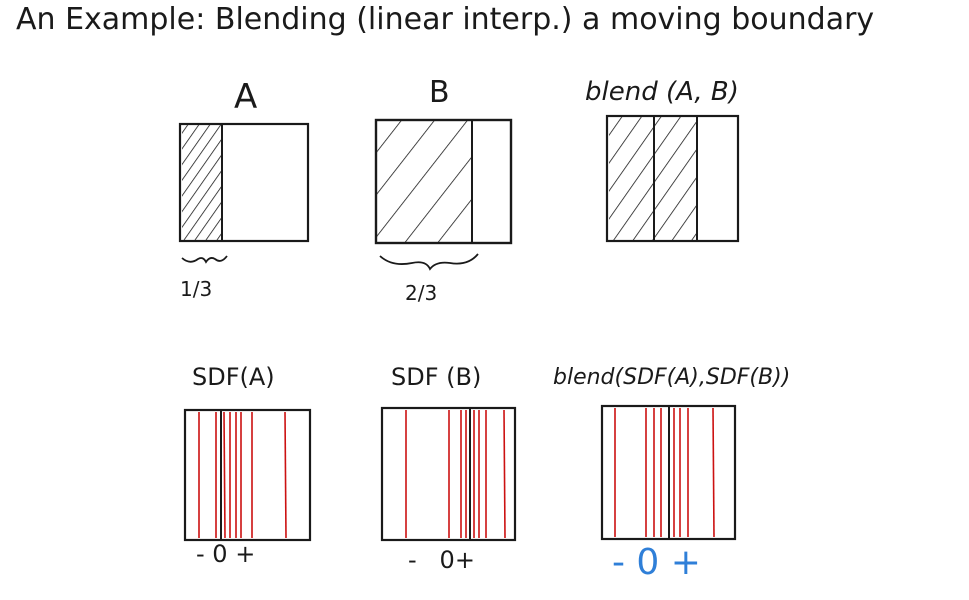  I want to click on fraction-a: 1/3, so click(196, 289).